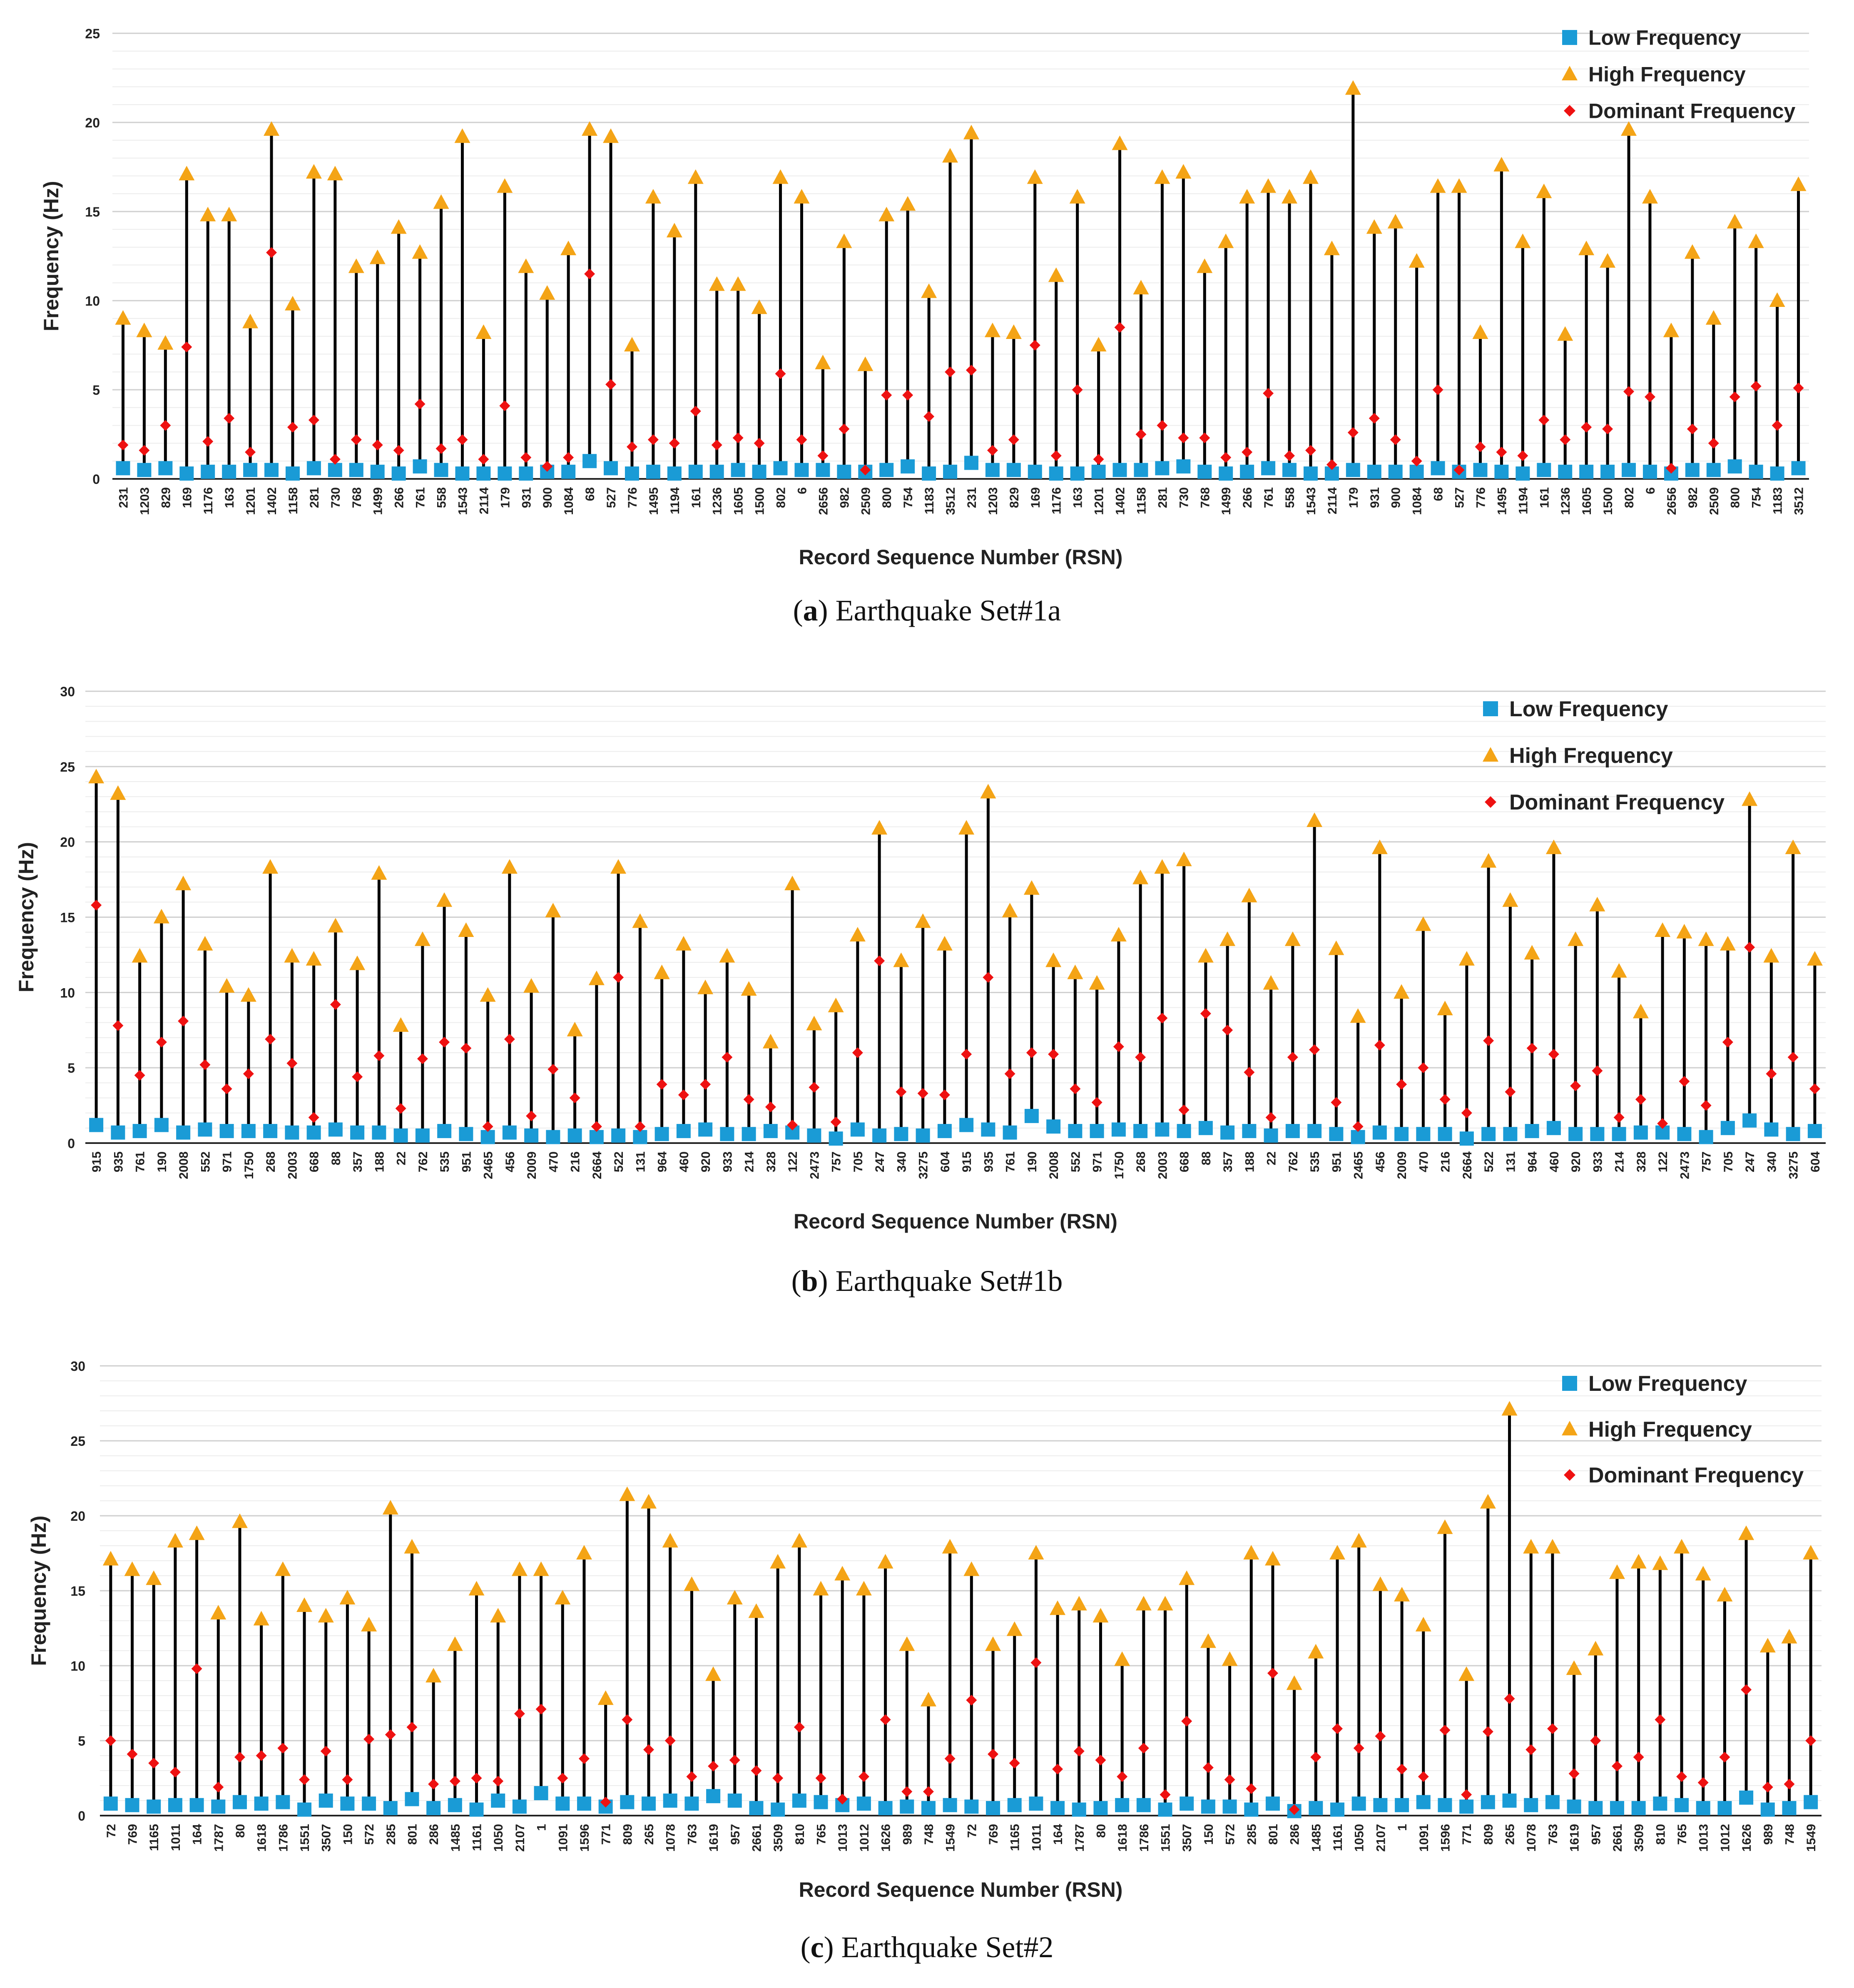  I want to click on x-tick-label: 1, so click(1402, 1828).